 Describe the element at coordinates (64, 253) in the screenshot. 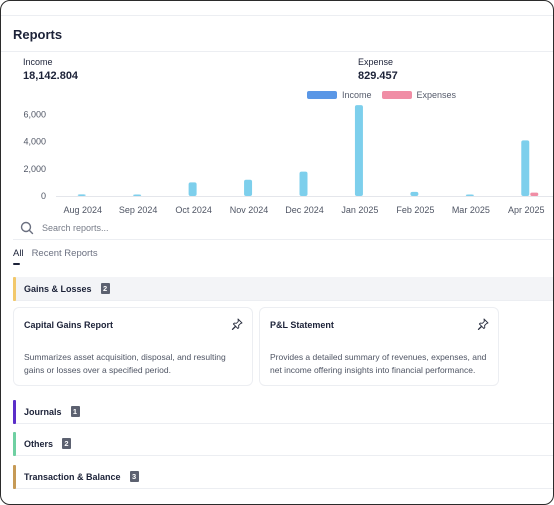

I see `tab-recent-reports: Recent Reports` at that location.